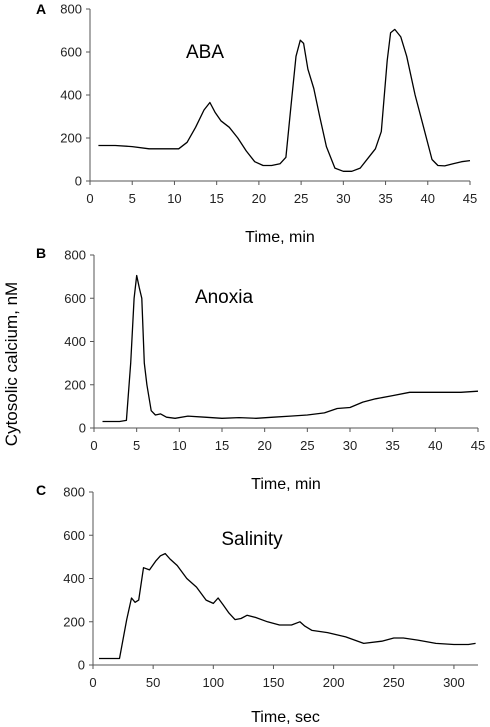 The height and width of the screenshot is (727, 490). I want to click on shared-y-axis-label: Cytosolic calcium, nM, so click(11, 364).